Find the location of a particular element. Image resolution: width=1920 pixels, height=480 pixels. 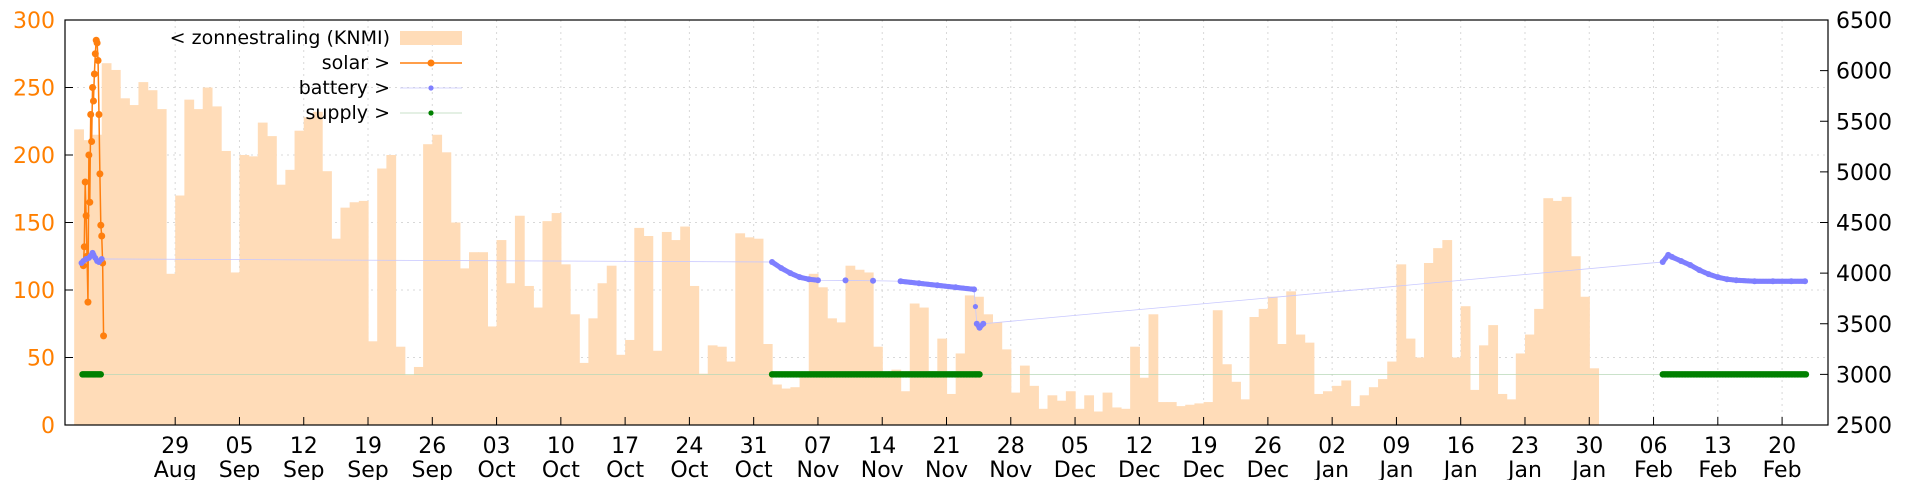

x-tick-label-day: 21 is located at coordinates (947, 446).